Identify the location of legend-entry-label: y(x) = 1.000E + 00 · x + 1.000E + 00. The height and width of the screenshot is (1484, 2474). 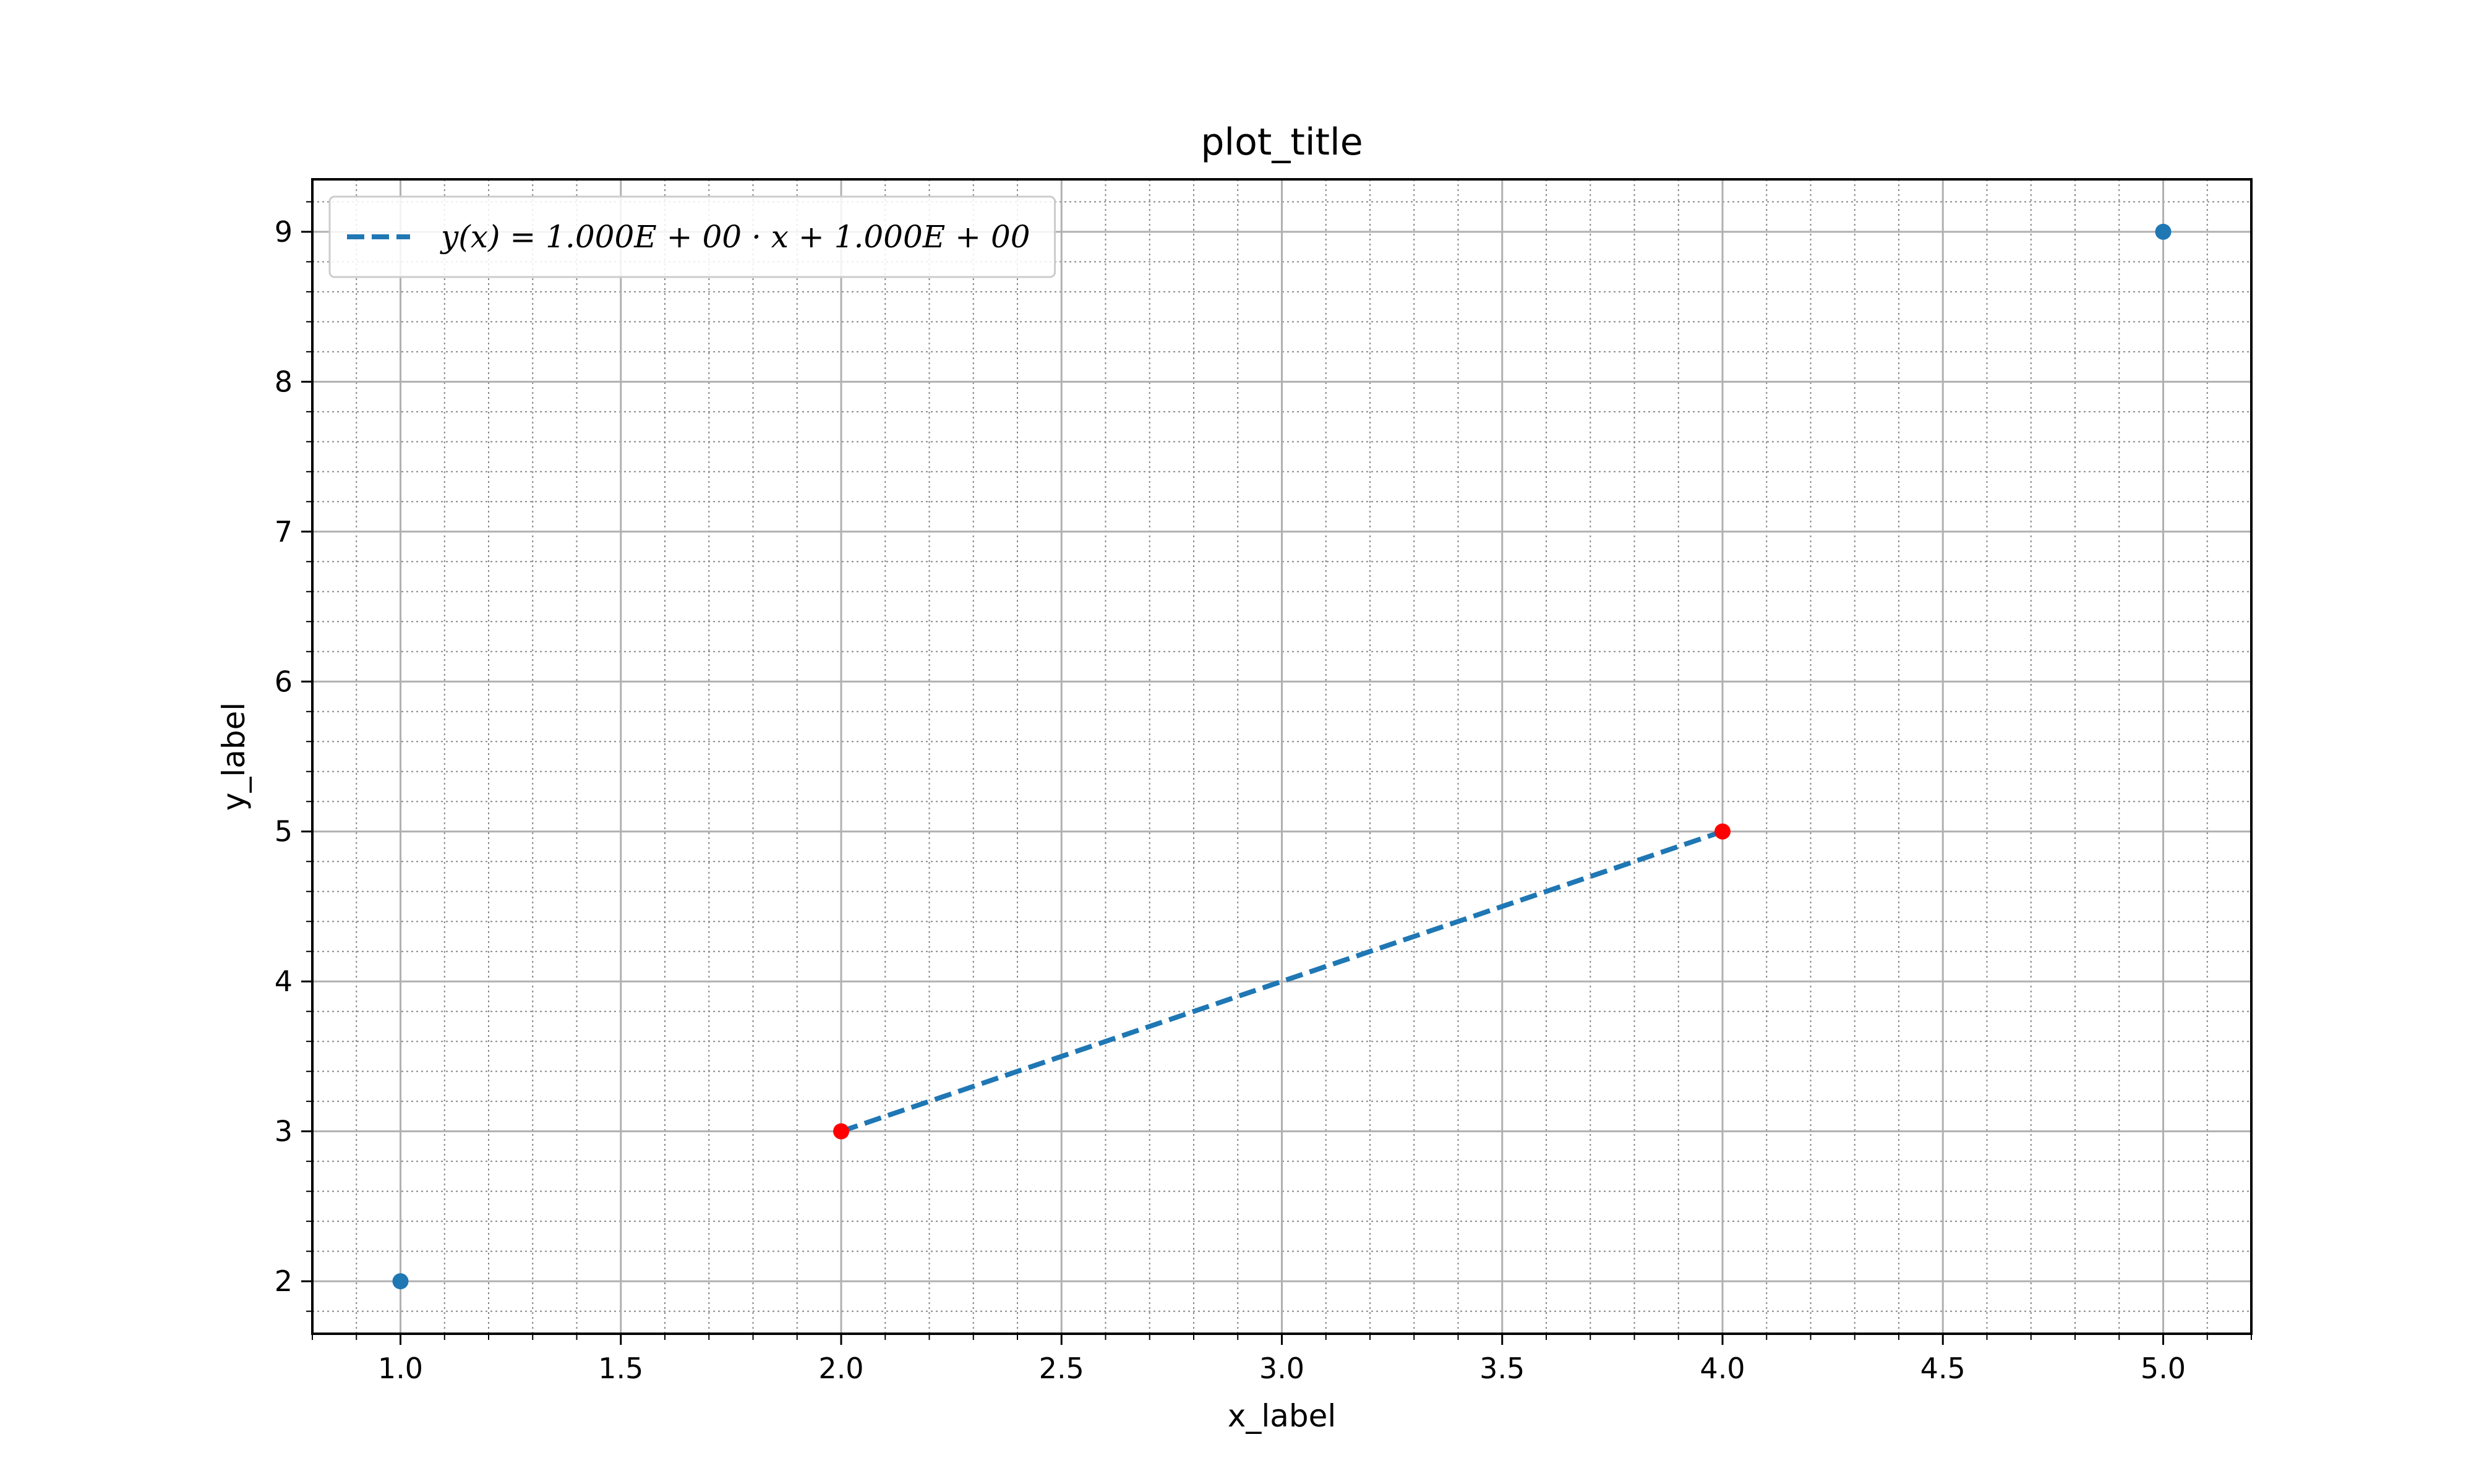
(735, 237).